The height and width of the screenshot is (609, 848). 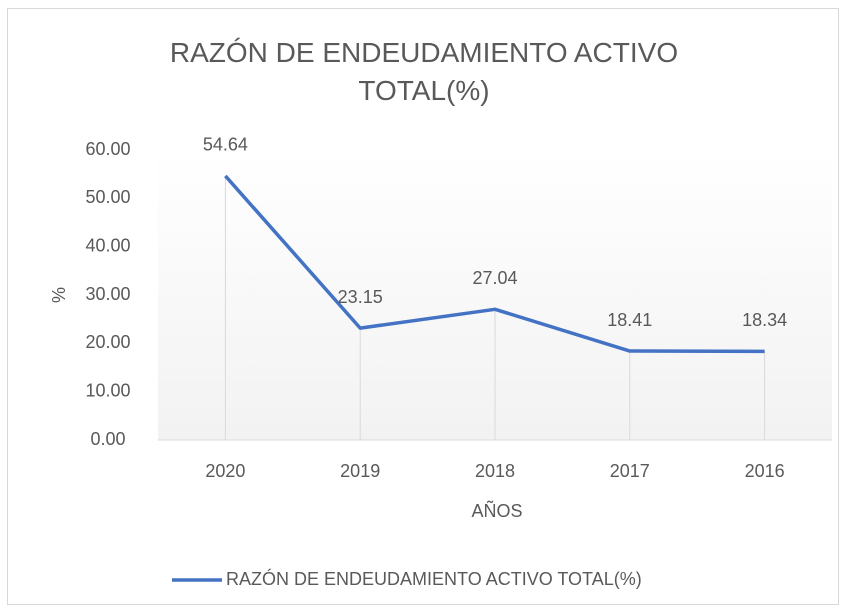 What do you see at coordinates (107, 439) in the screenshot?
I see `y-tick-label: 0.00` at bounding box center [107, 439].